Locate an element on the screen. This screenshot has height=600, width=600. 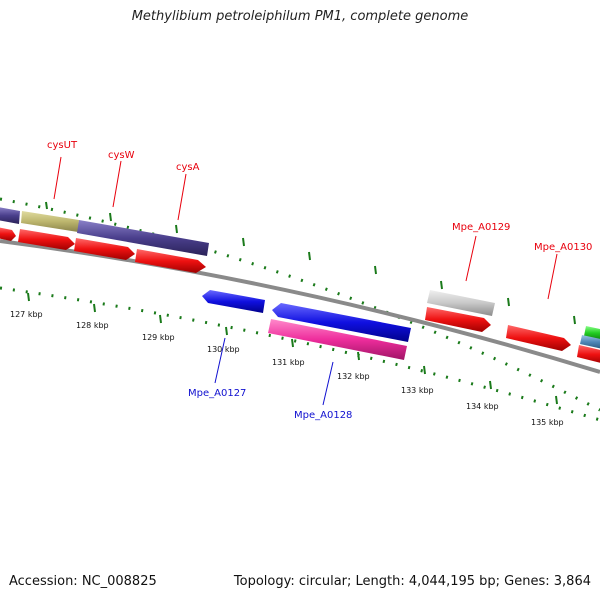
feature-track-reverse is located at coordinates (306, 325).